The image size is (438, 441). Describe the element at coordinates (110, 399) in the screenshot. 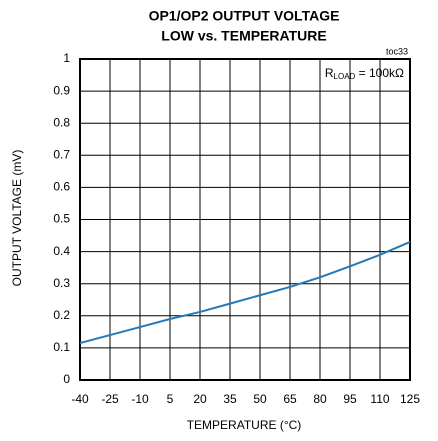

I see `x-tick-label: -25` at that location.